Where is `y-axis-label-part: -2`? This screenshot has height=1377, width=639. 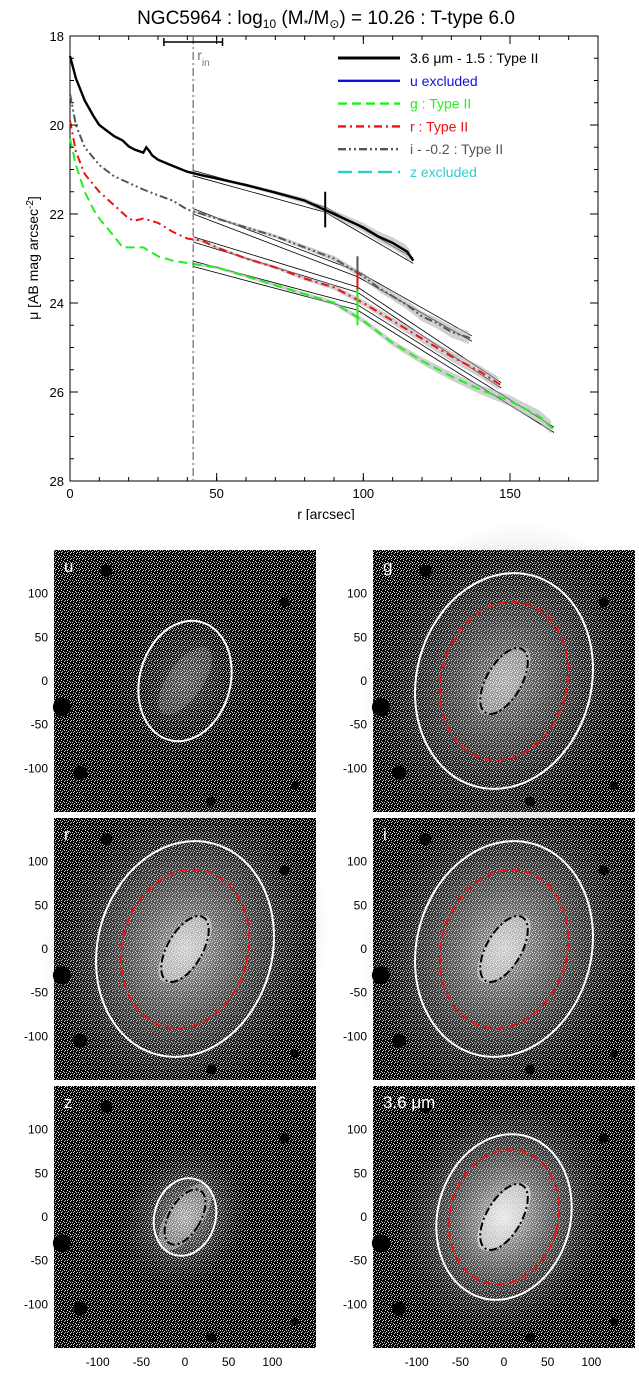
y-axis-label-part: -2 is located at coordinates (30, 204).